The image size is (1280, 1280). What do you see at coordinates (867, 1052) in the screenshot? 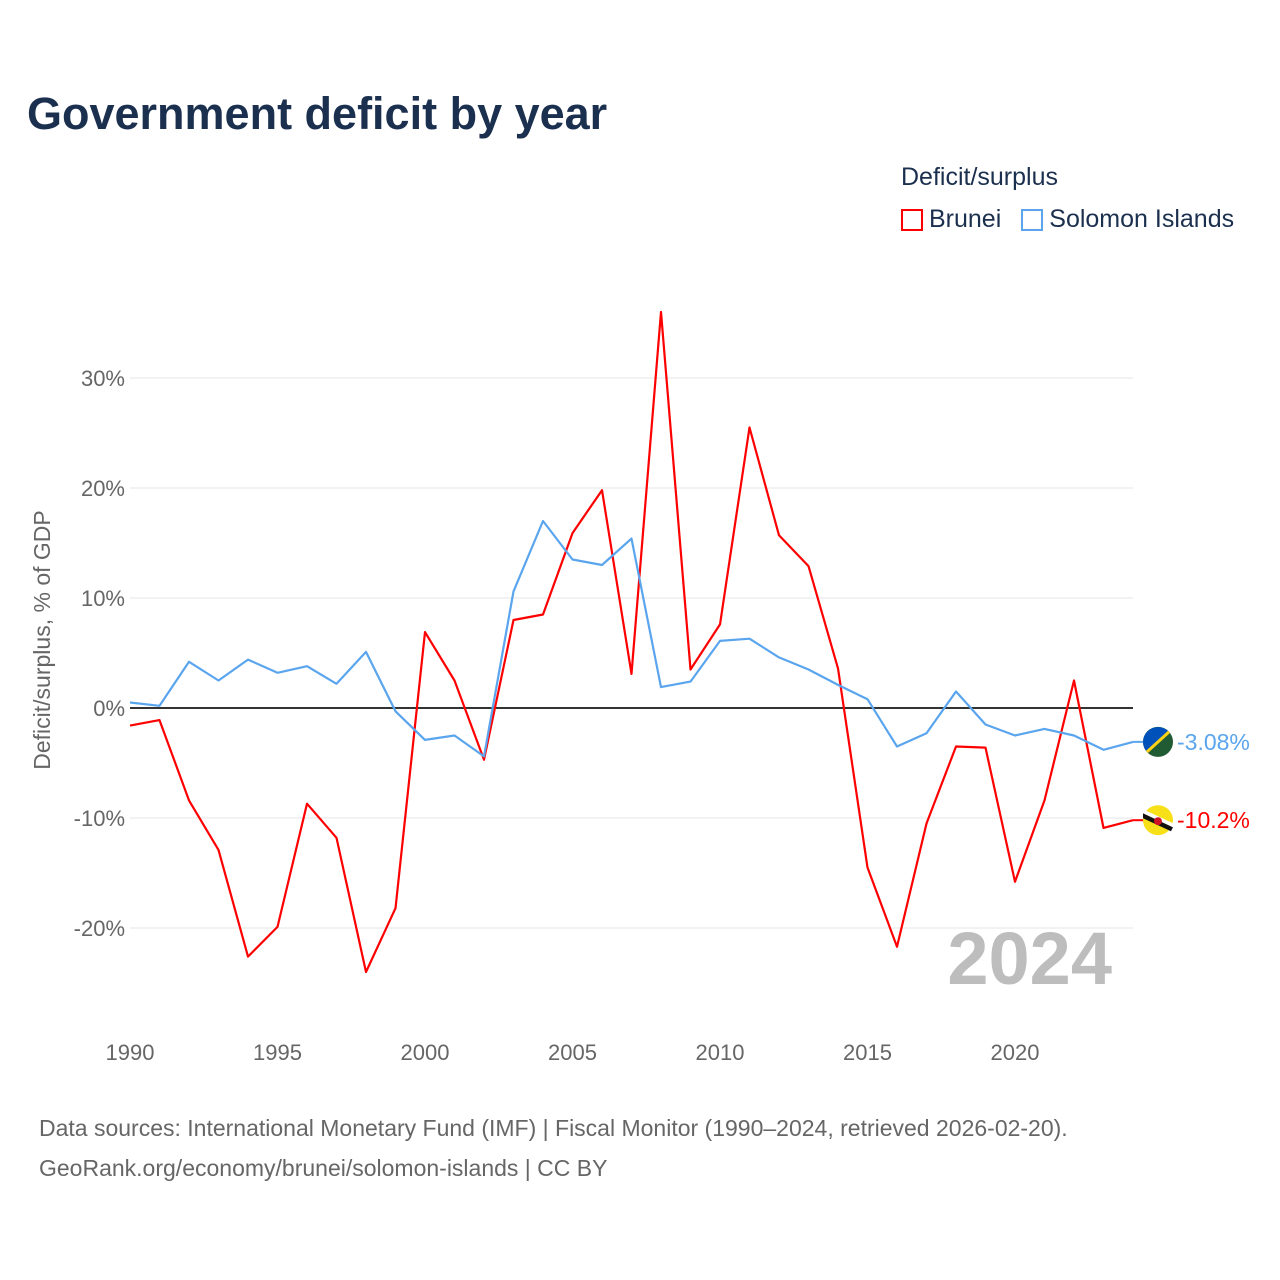
I see `x-tick-label: 2015` at bounding box center [867, 1052].